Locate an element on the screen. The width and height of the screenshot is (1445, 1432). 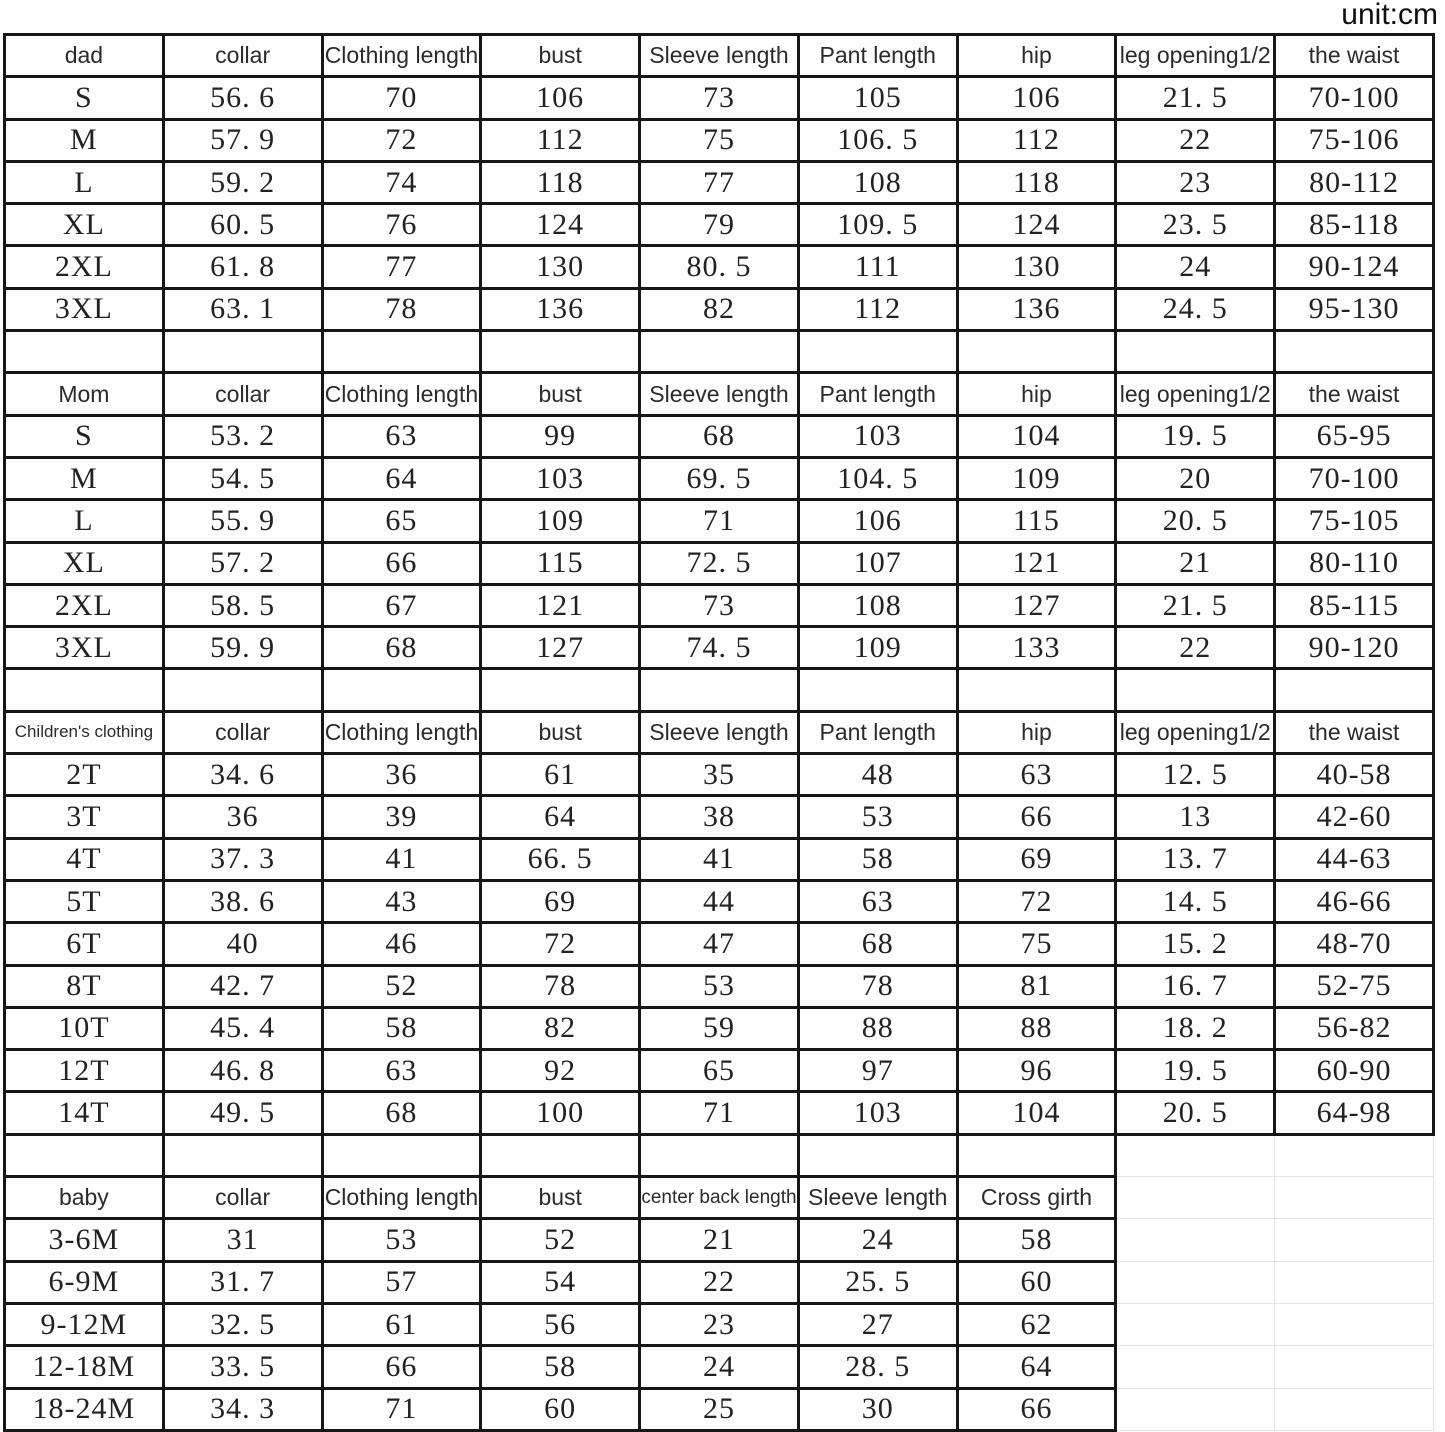
value-cell: 72 is located at coordinates (401, 140).